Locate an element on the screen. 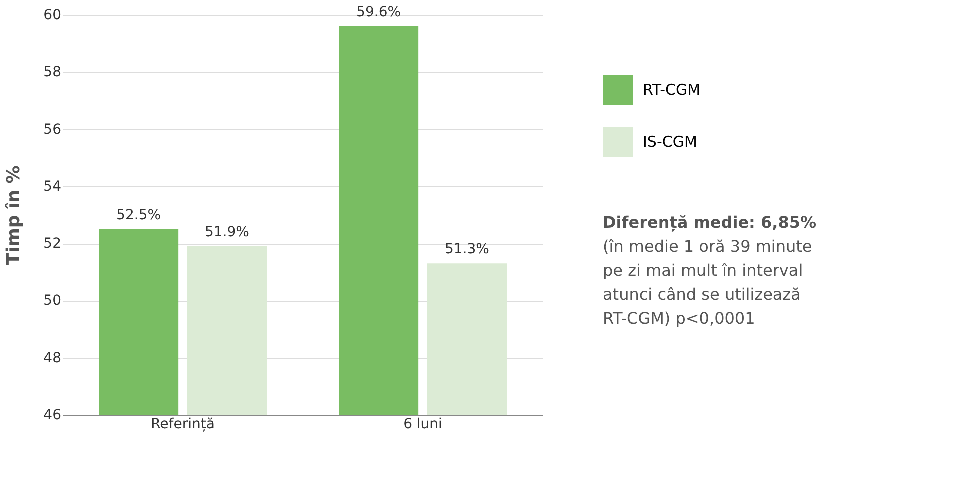  data-label: 59.6% is located at coordinates (379, 12).